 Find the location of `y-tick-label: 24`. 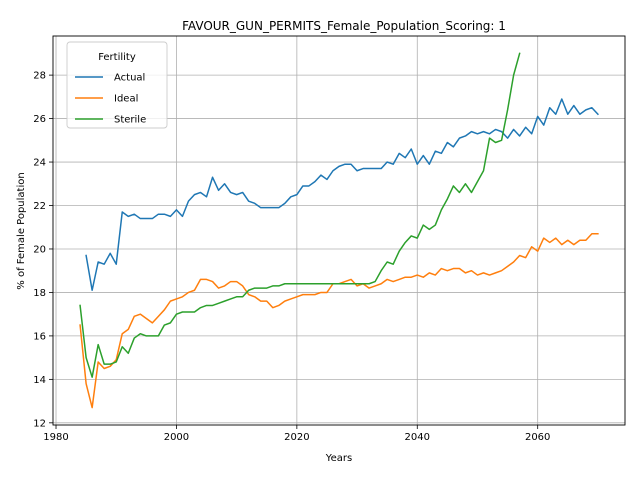

y-tick-label: 24 is located at coordinates (39, 163).